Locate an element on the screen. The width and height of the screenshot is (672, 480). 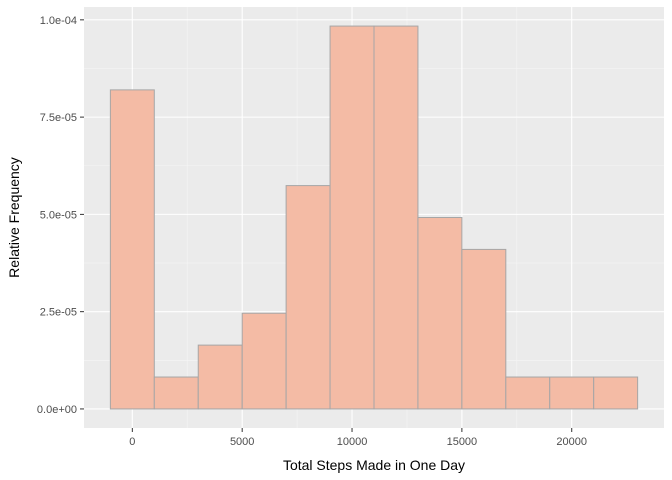
x-tick-label: 5000 is located at coordinates (242, 442).